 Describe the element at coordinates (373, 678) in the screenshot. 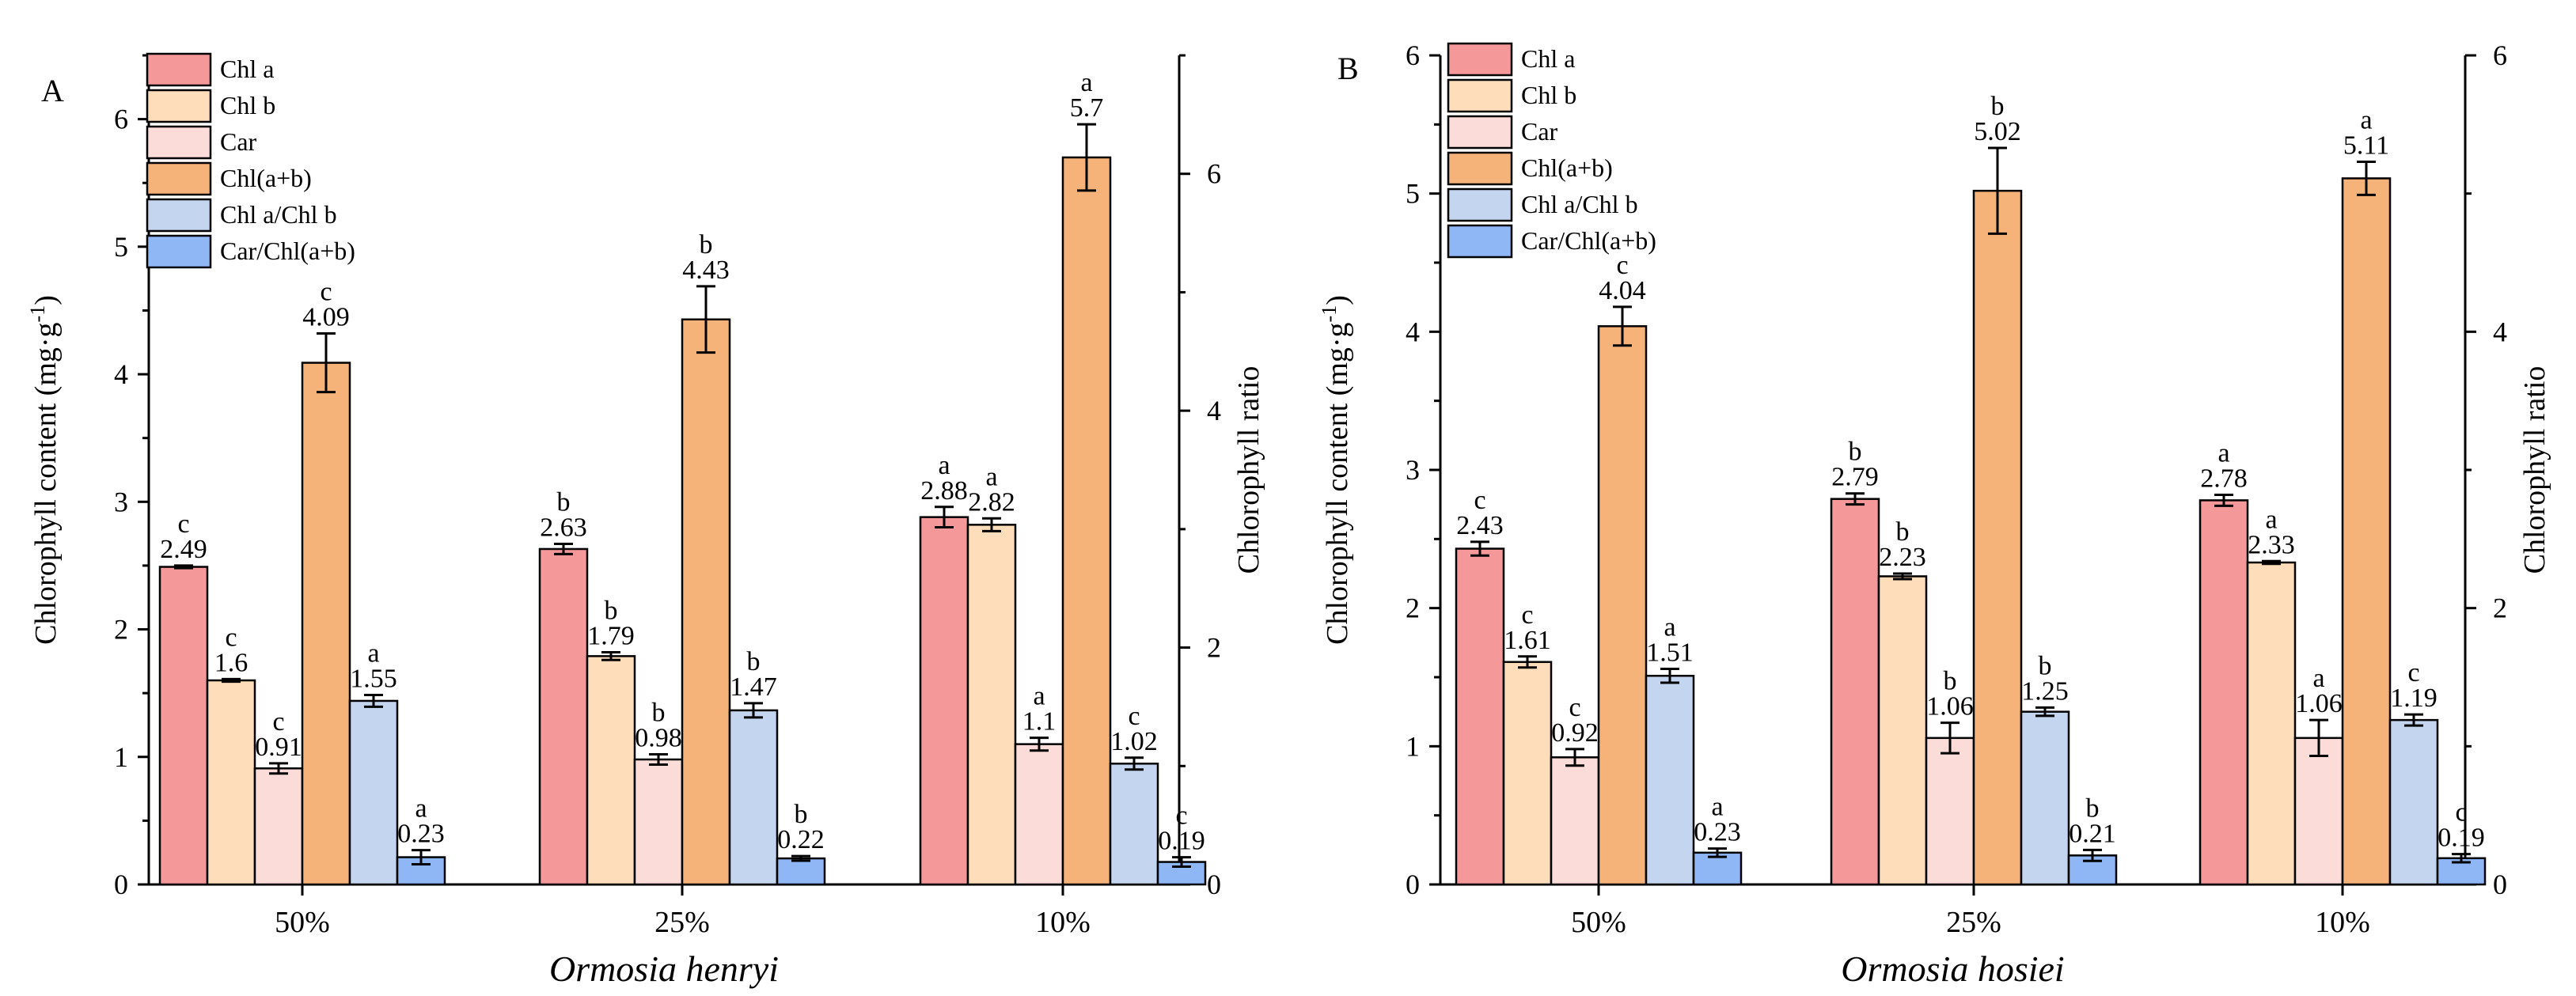

I see `data-label: 1.55` at that location.